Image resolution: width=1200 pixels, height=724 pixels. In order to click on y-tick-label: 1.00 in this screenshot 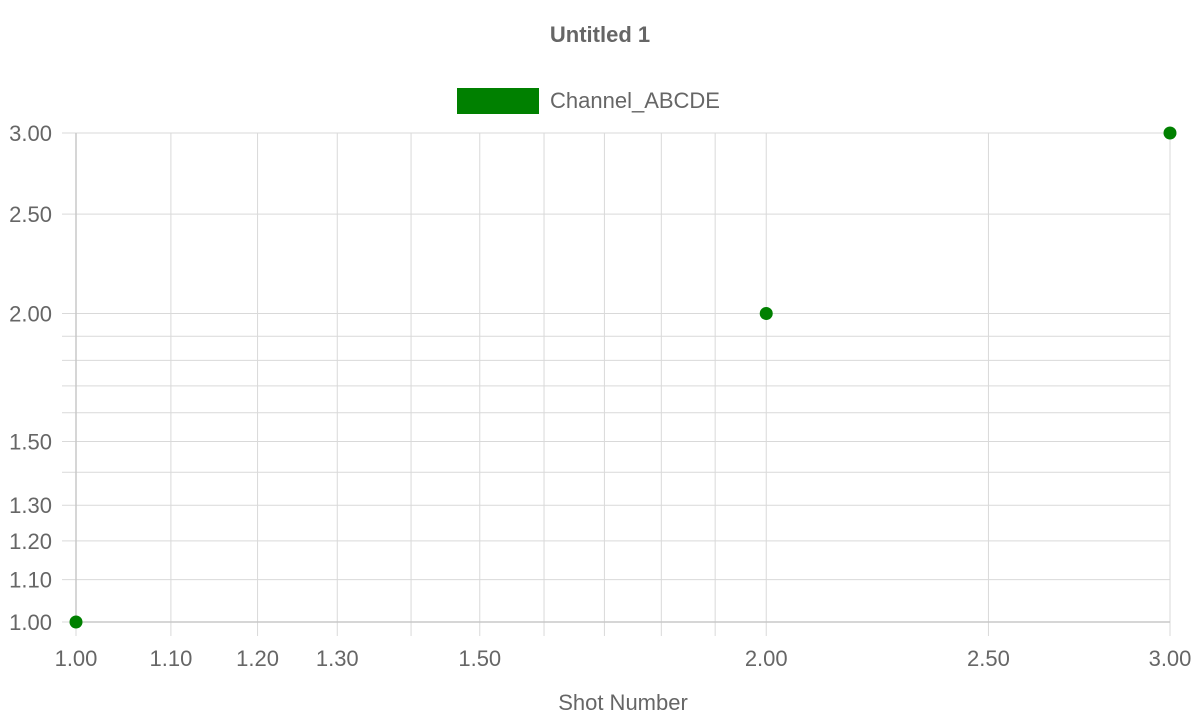, I will do `click(30, 622)`.